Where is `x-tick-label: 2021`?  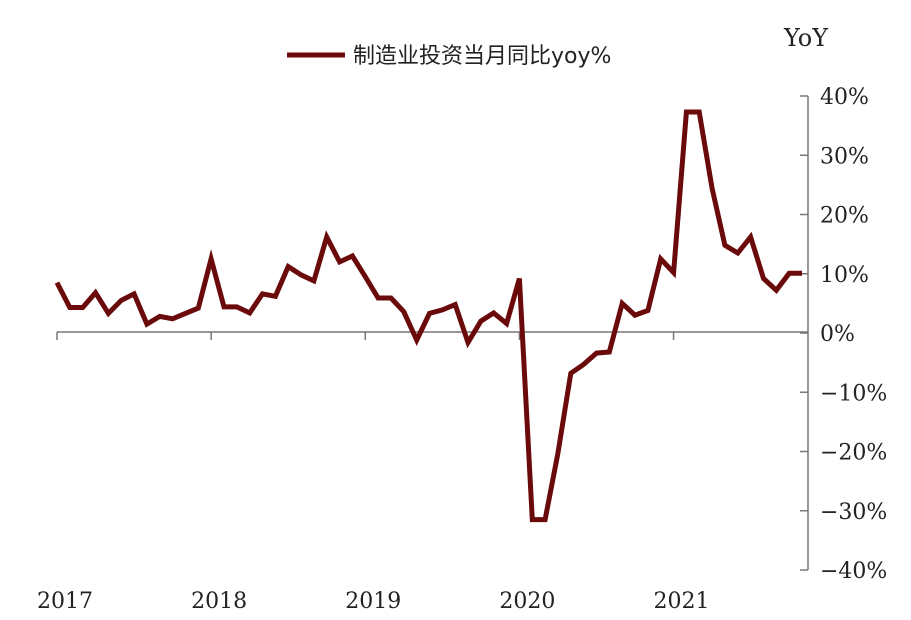
x-tick-label: 2021 is located at coordinates (682, 601).